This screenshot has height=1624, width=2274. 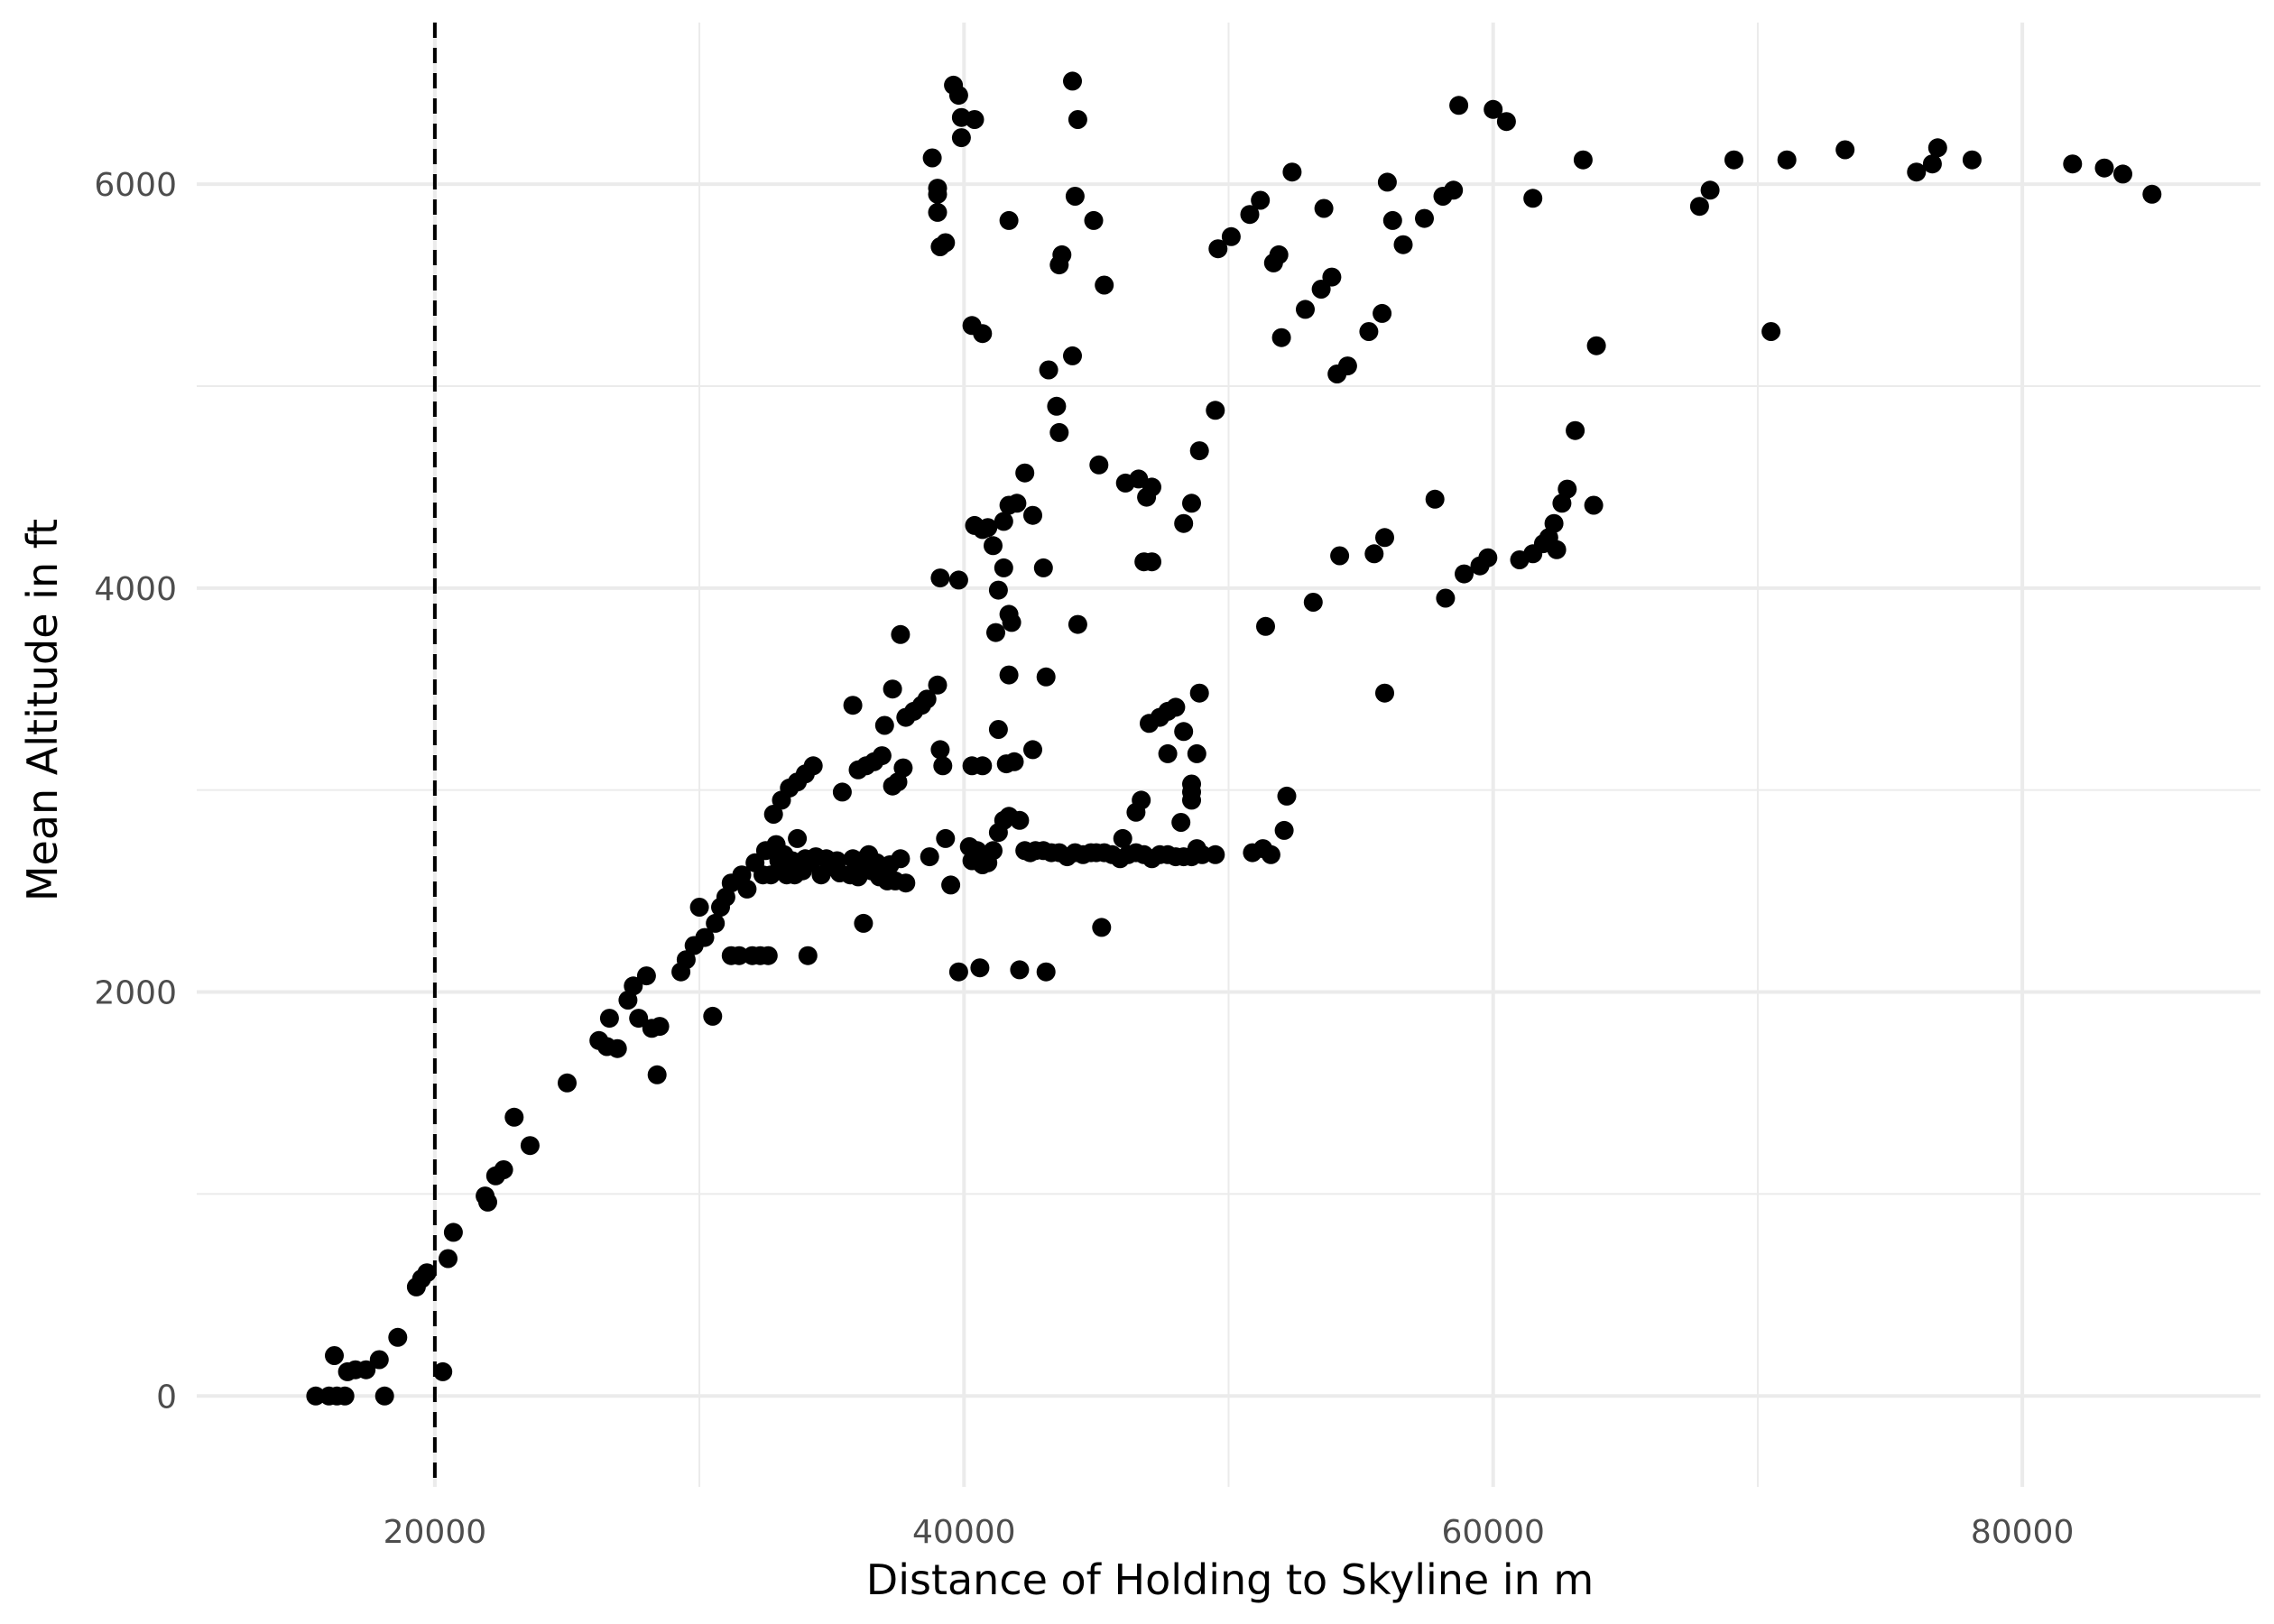 What do you see at coordinates (1493, 1532) in the screenshot?
I see `x-tick-label: 60000` at bounding box center [1493, 1532].